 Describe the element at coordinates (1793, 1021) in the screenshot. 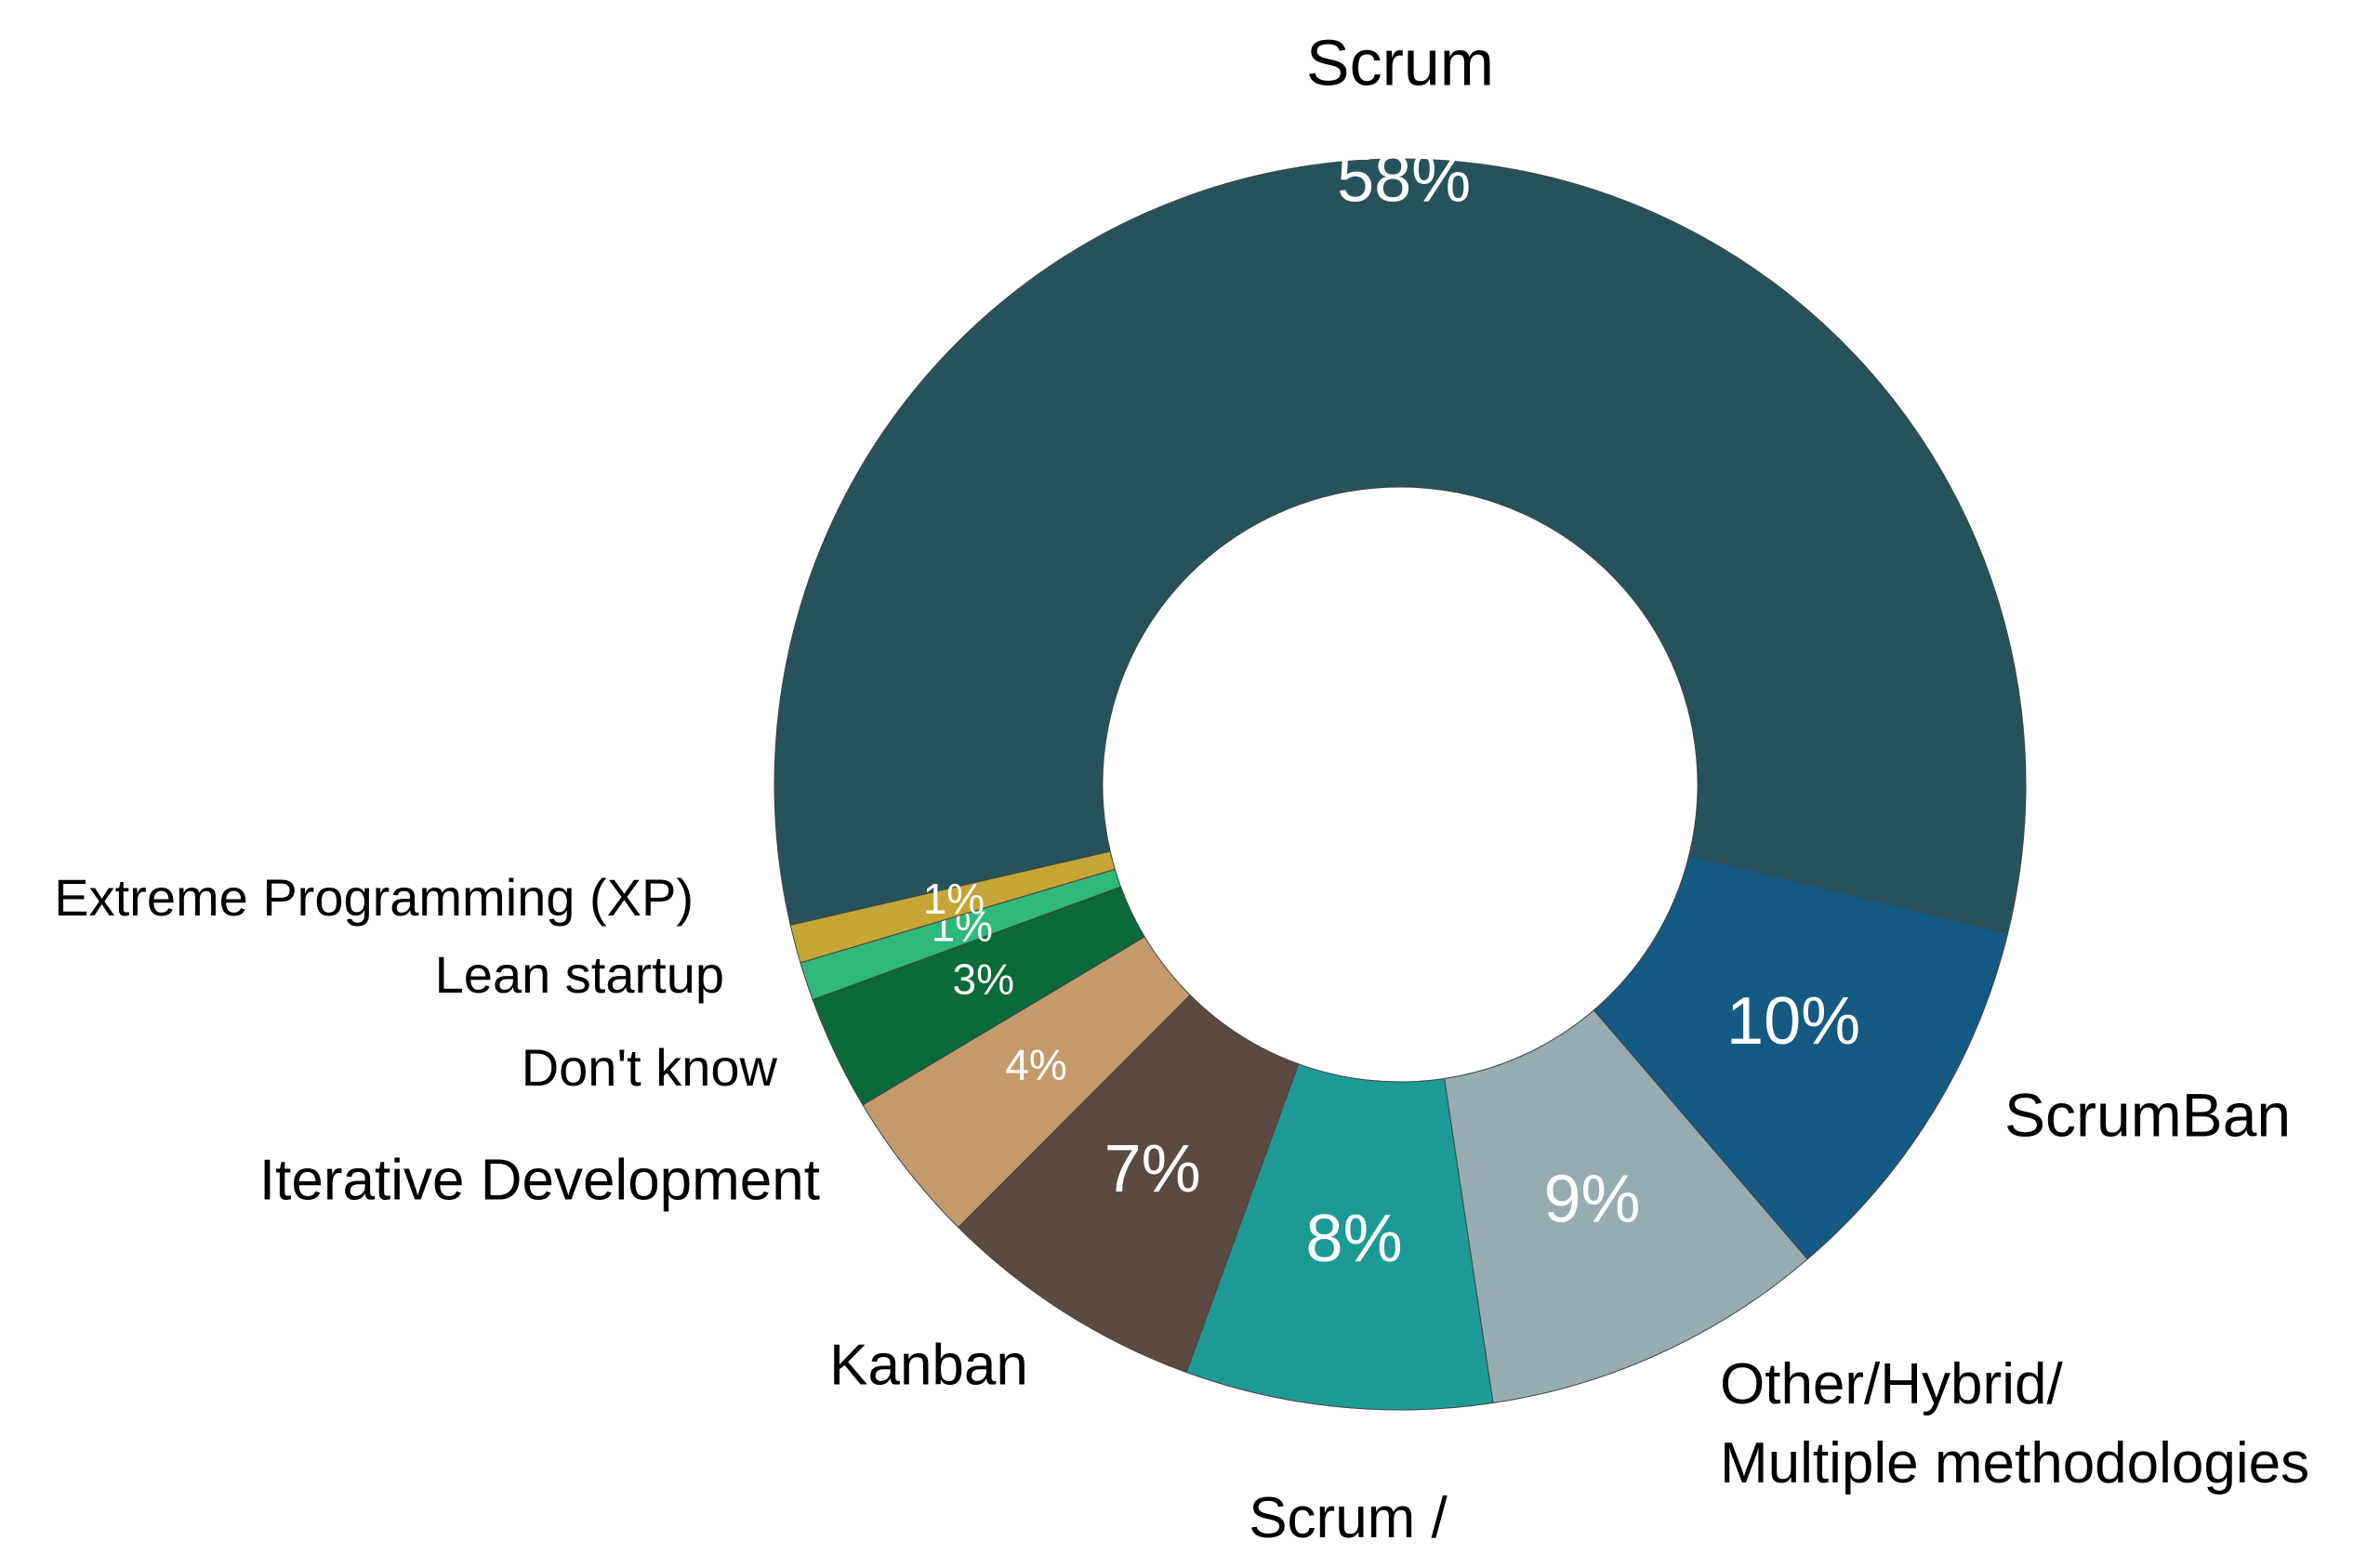

I see `value-label: 10%` at that location.